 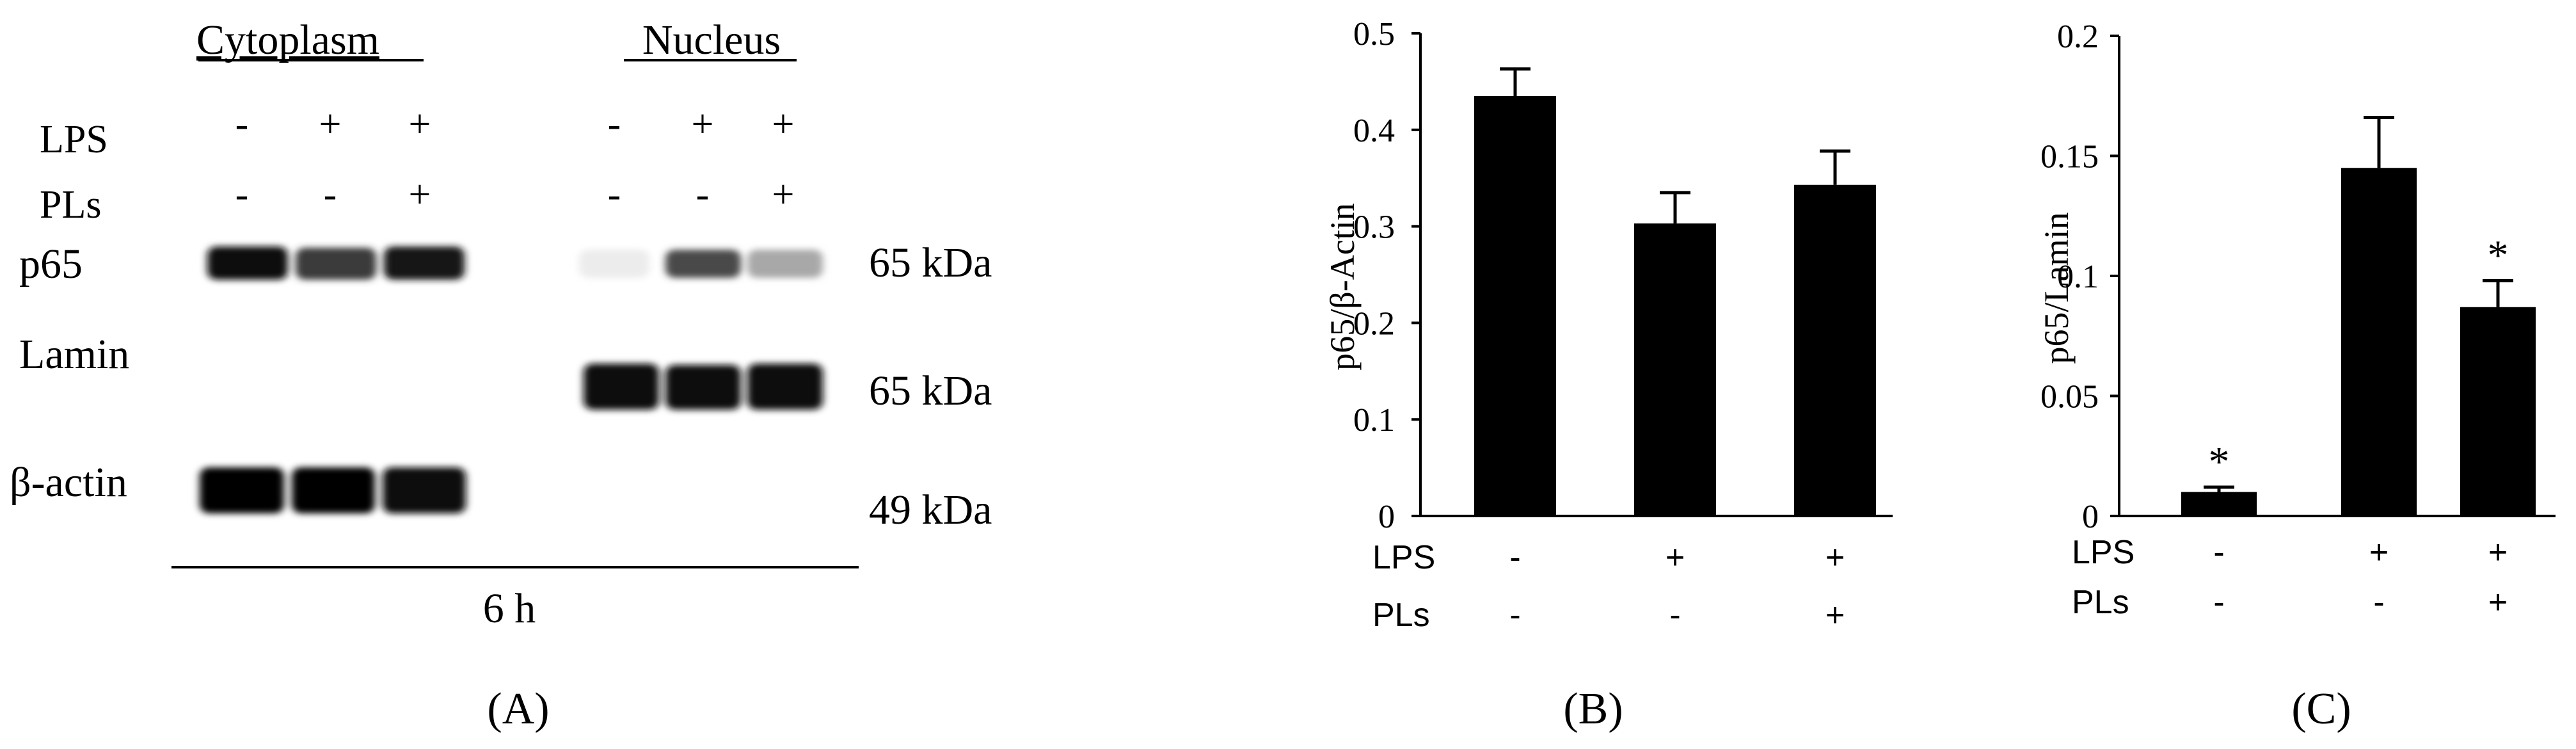 I want to click on y-axis-title-b: p65/β-Actin, so click(x=1343, y=286).